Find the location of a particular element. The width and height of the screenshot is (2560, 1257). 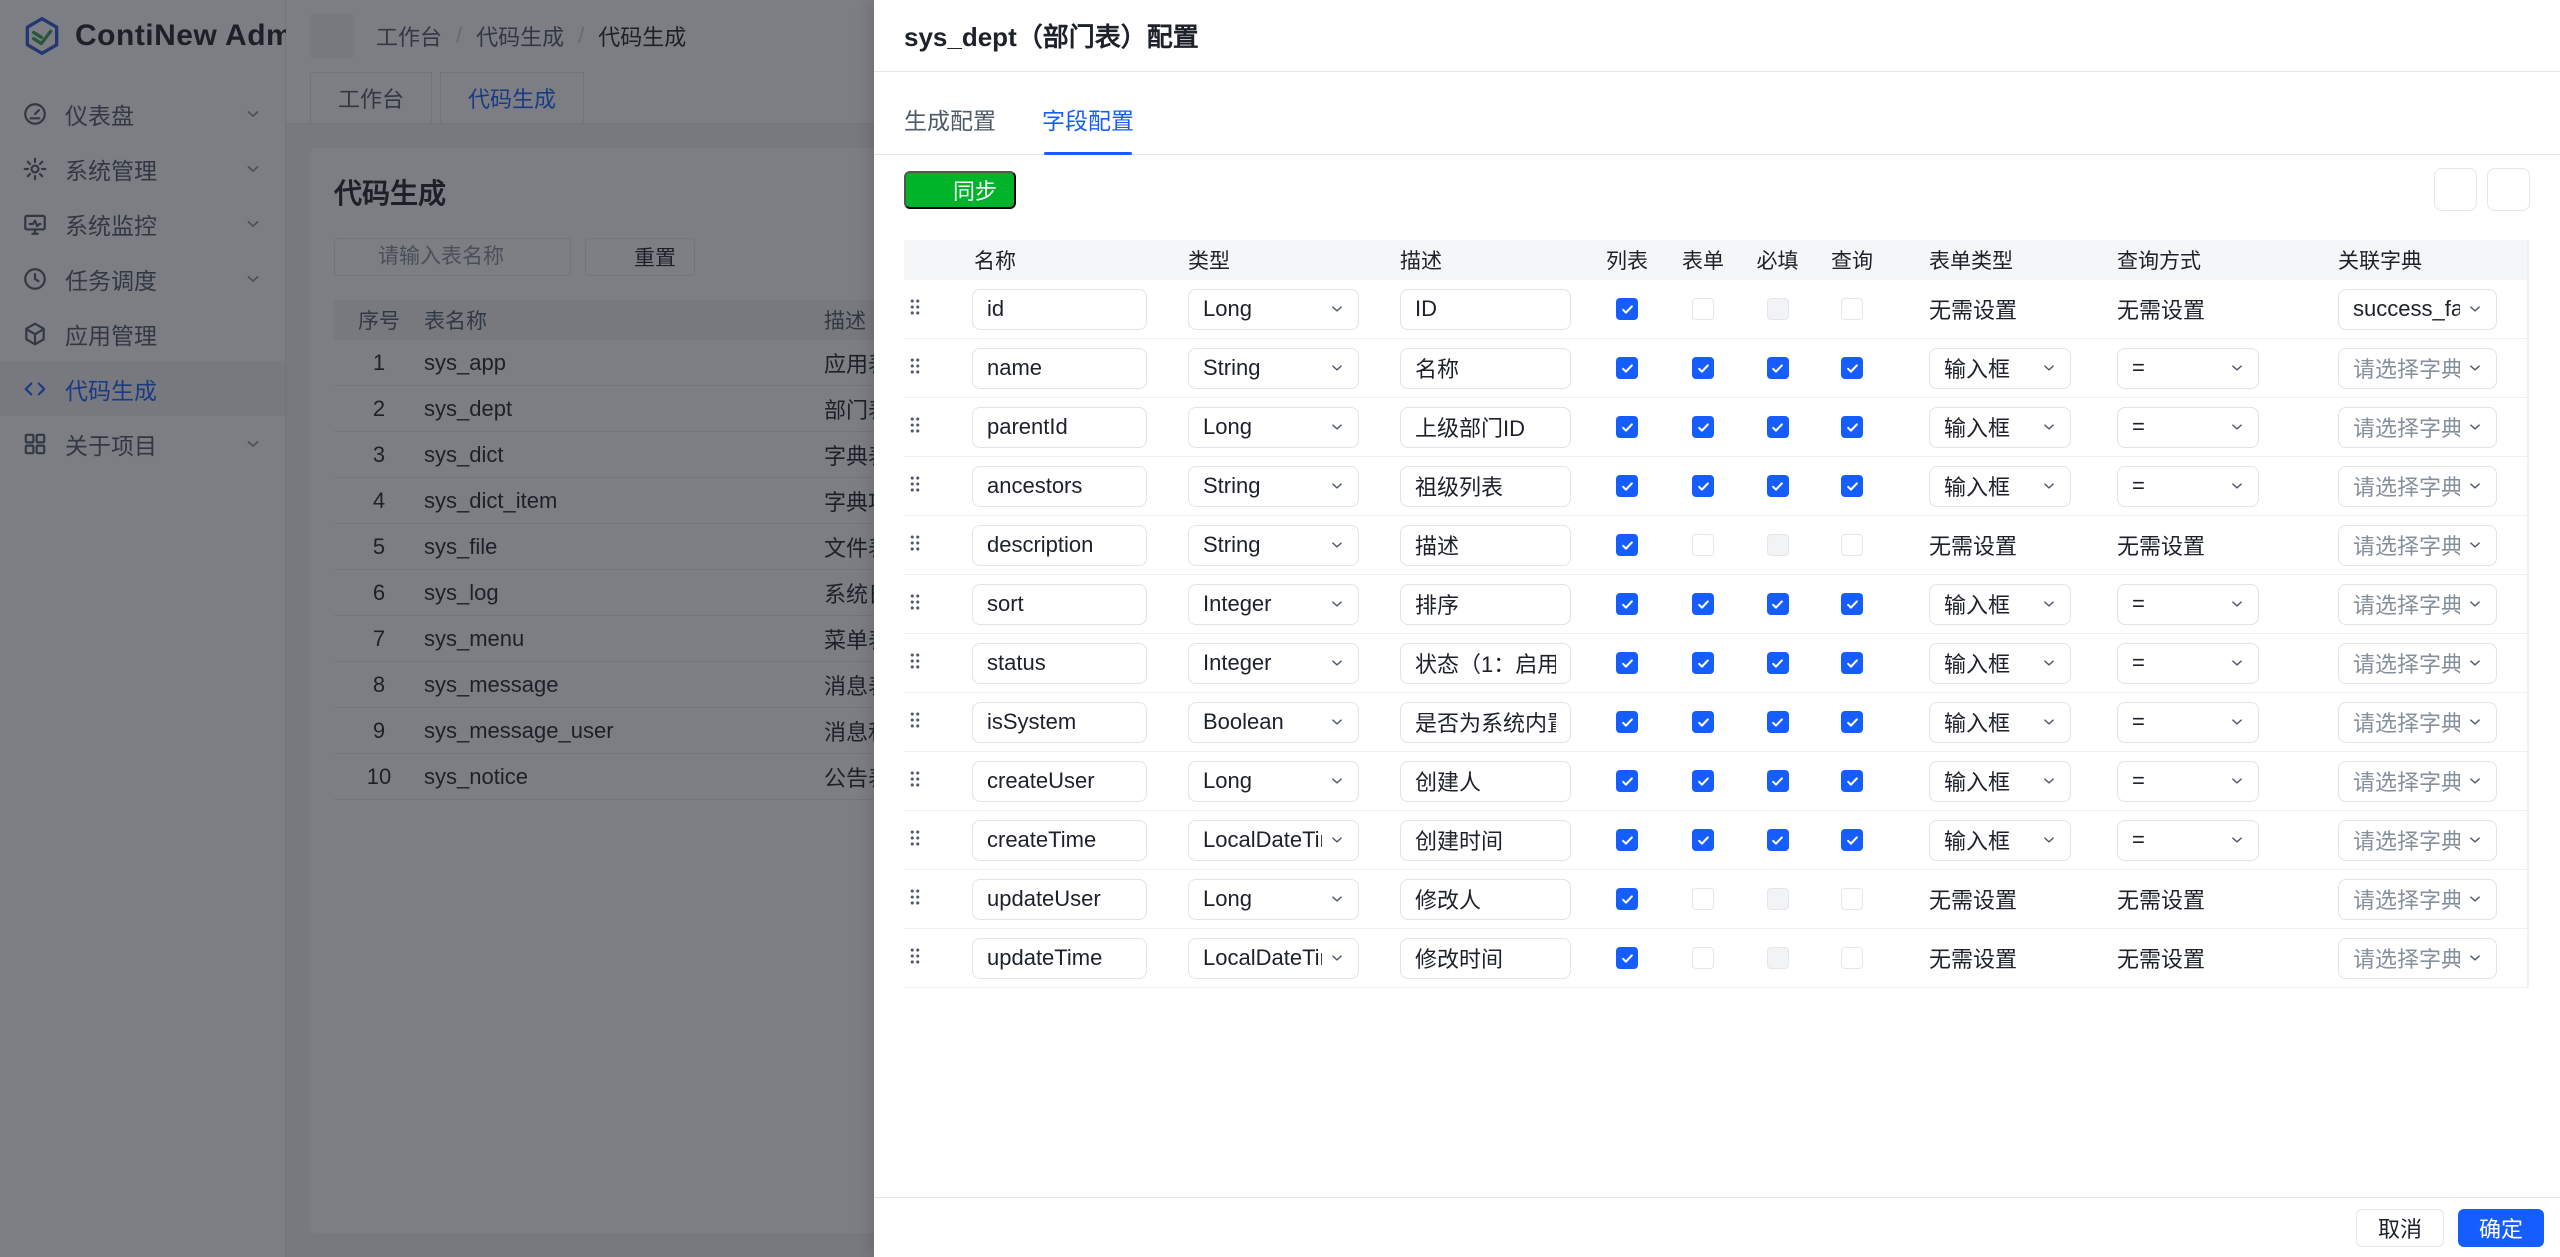

sync-button: 同步 is located at coordinates (960, 189).